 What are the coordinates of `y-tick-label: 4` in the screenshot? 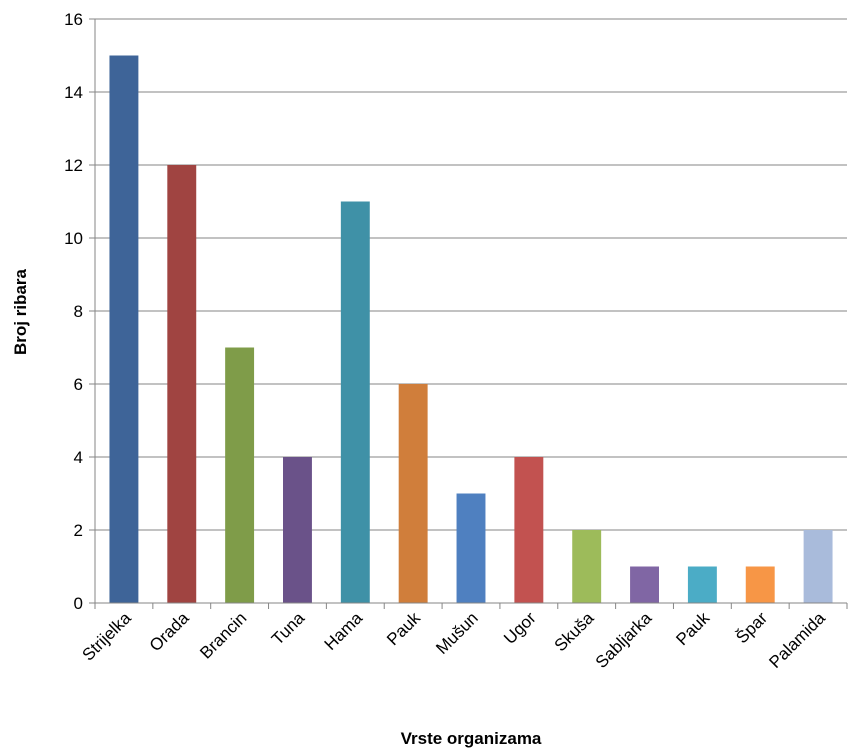 It's located at (78, 457).